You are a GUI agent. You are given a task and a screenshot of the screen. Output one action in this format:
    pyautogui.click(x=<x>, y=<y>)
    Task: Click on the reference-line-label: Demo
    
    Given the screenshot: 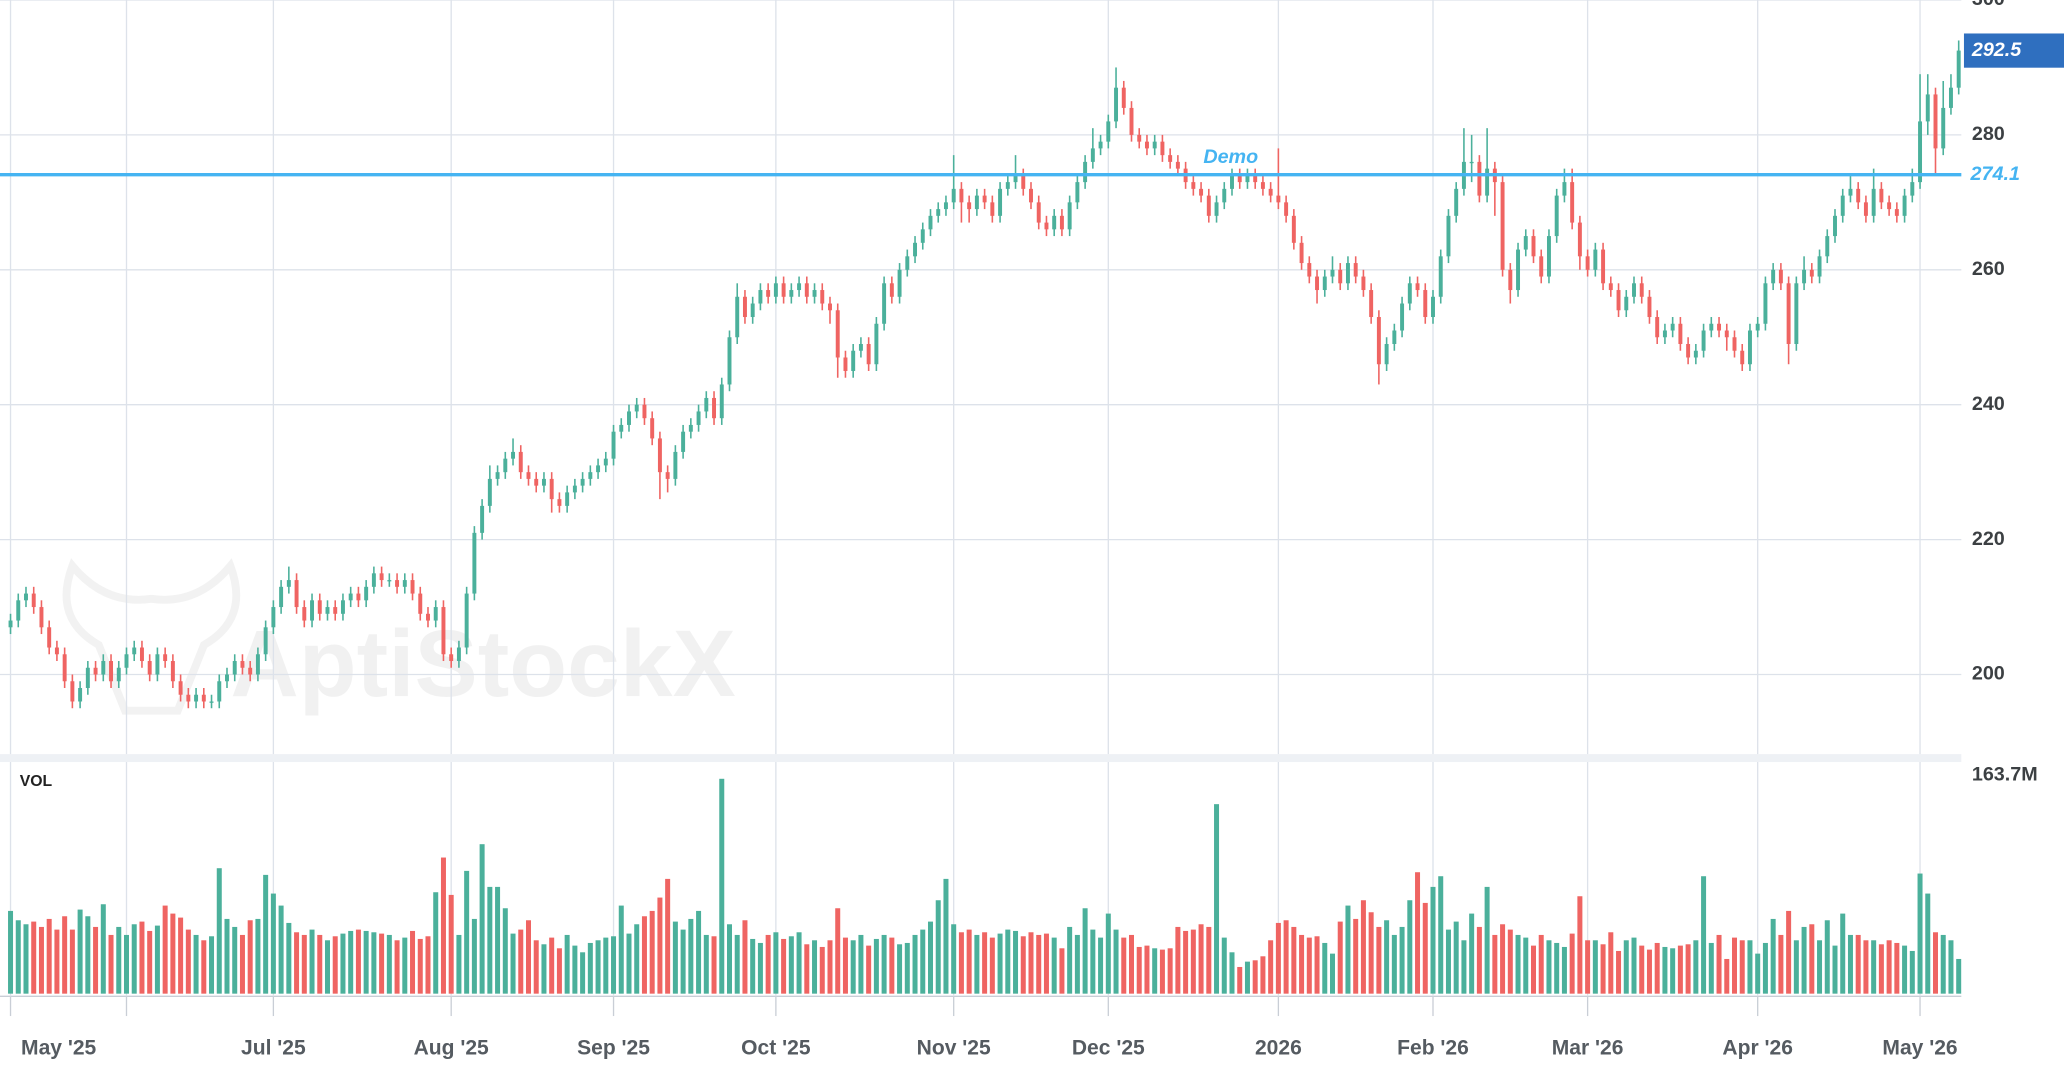 What is the action you would take?
    pyautogui.click(x=1230, y=157)
    